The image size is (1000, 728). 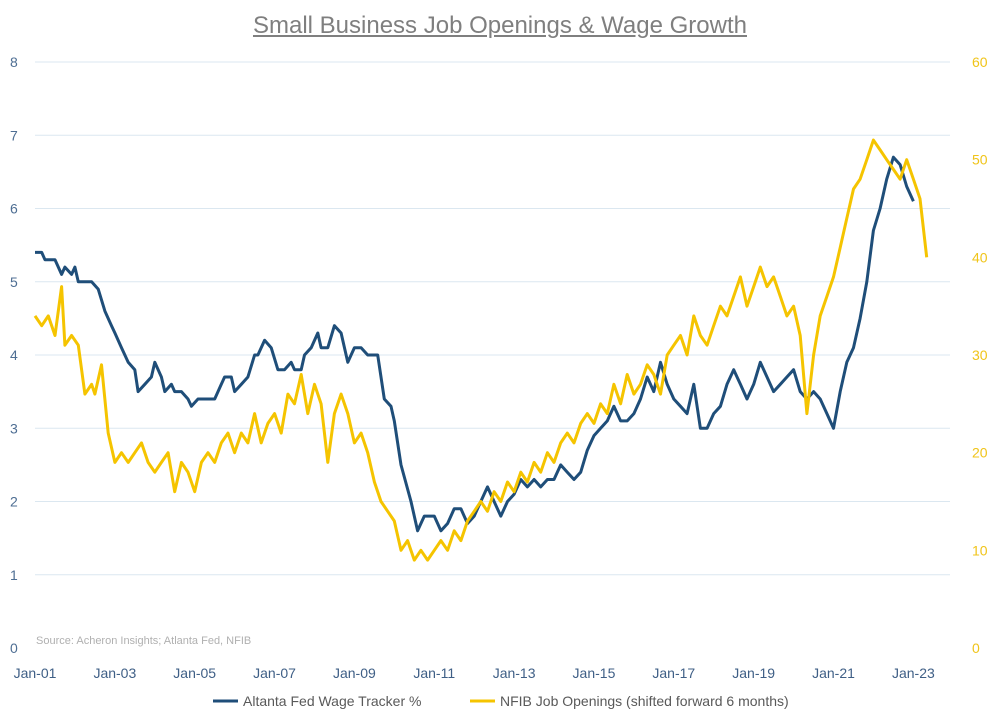 I want to click on y-left-tick-label: 3, so click(x=14, y=428).